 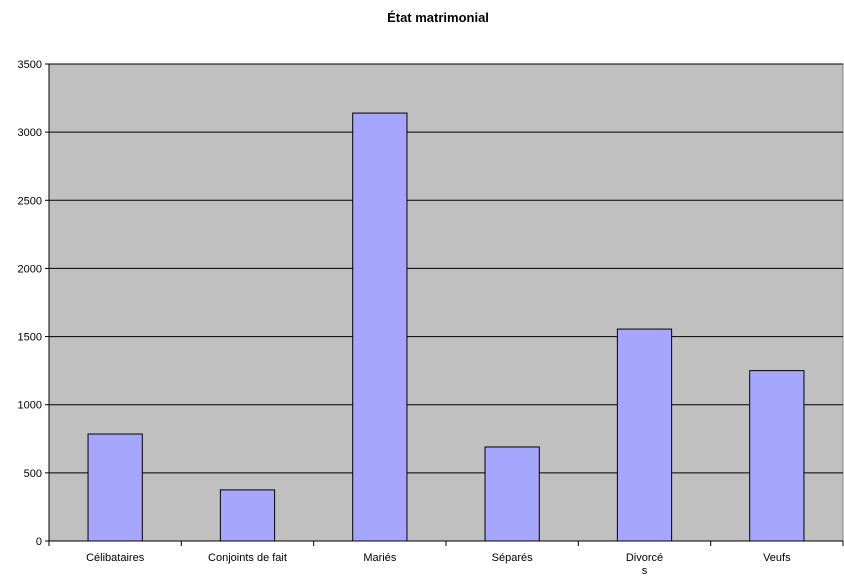 I want to click on y-tick-label: 3000, so click(x=30, y=133).